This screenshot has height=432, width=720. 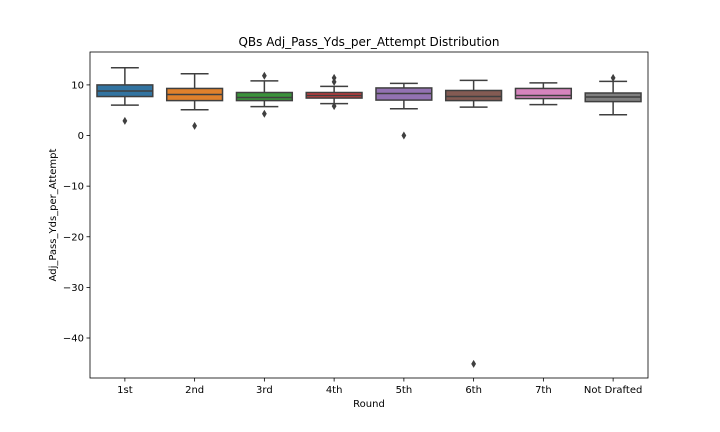 What do you see at coordinates (73, 288) in the screenshot?
I see `y-tick-label: −30` at bounding box center [73, 288].